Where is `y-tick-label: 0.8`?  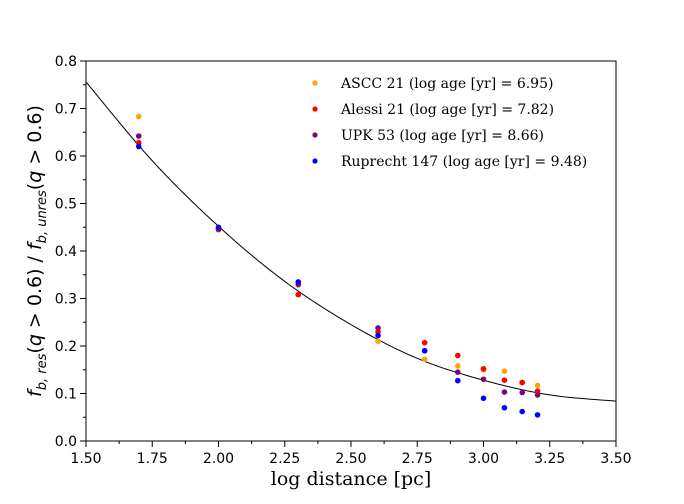
y-tick-label: 0.8 is located at coordinates (66, 62).